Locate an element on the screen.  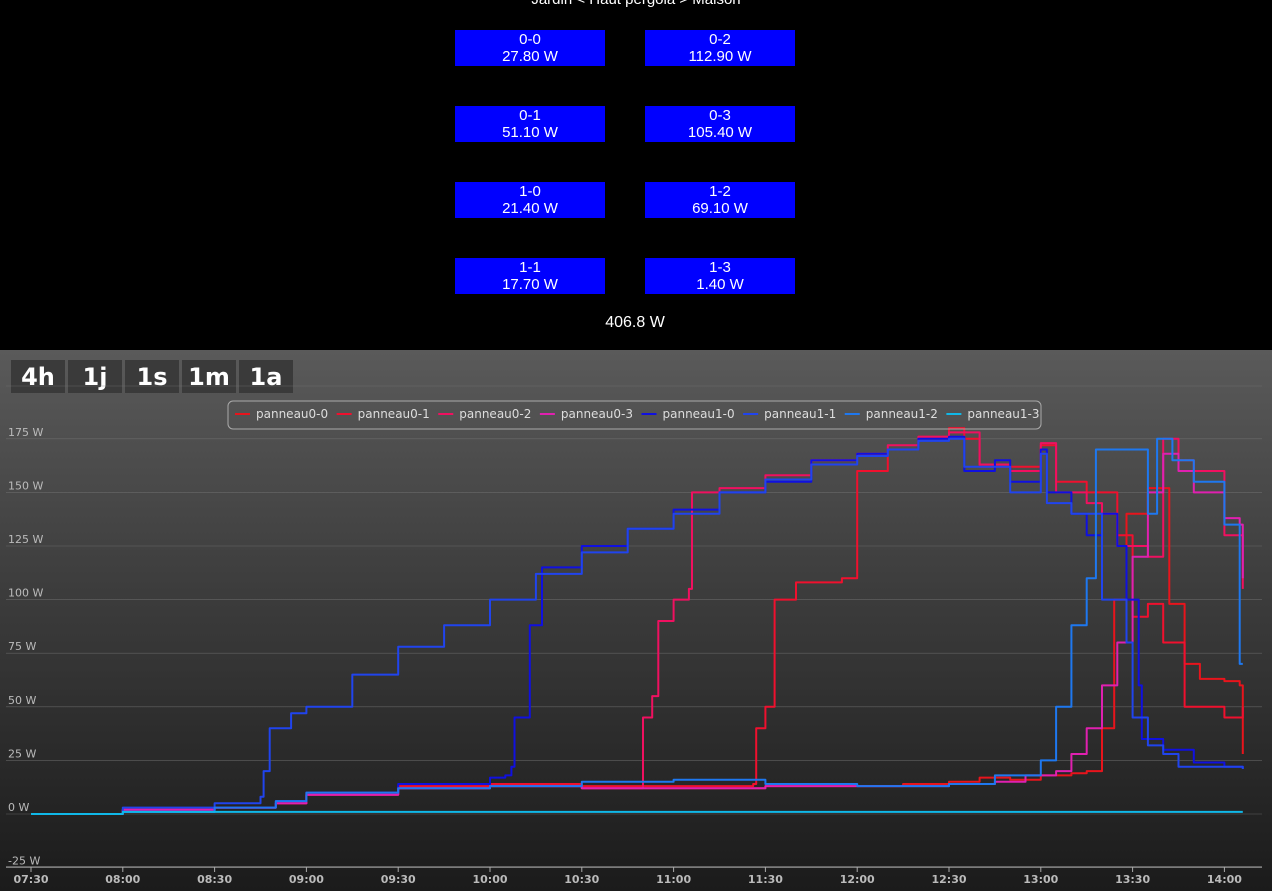
y-tick-label: 100 W is located at coordinates (25, 593).